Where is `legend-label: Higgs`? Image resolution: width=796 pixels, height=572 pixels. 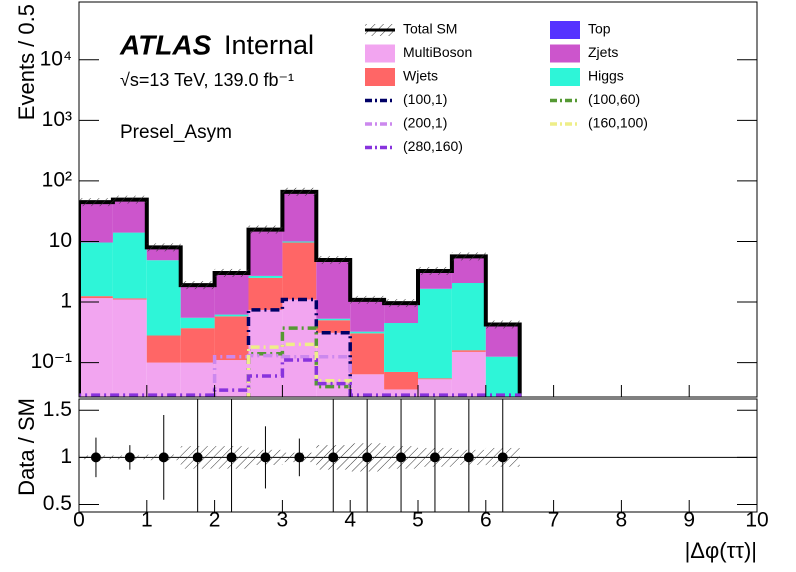 legend-label: Higgs is located at coordinates (606, 76).